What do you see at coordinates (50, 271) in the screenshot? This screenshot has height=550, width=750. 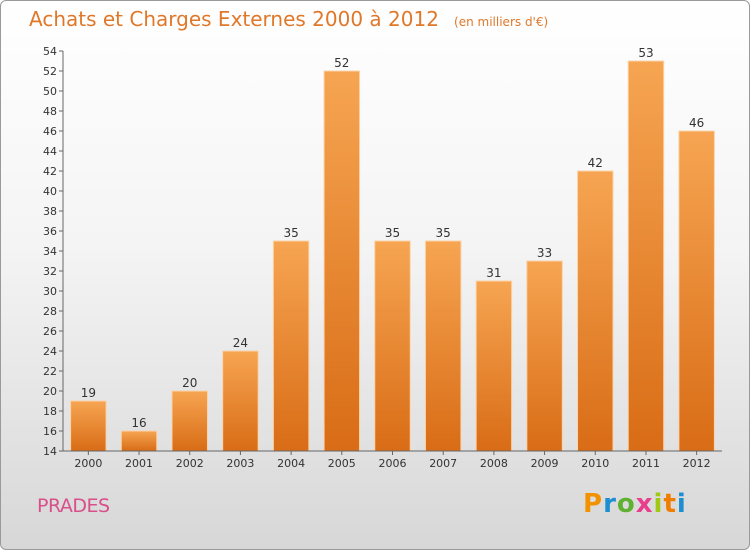 I see `y-tick-label: 32` at bounding box center [50, 271].